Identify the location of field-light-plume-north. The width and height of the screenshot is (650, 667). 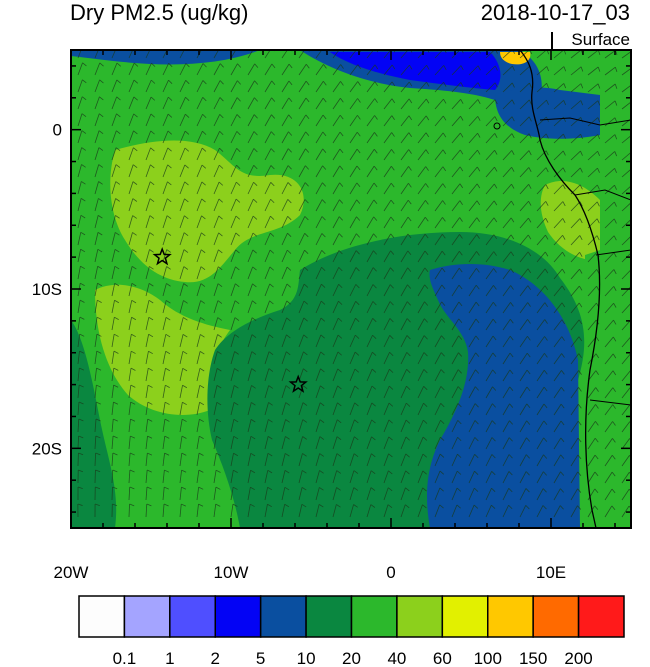
(207, 211).